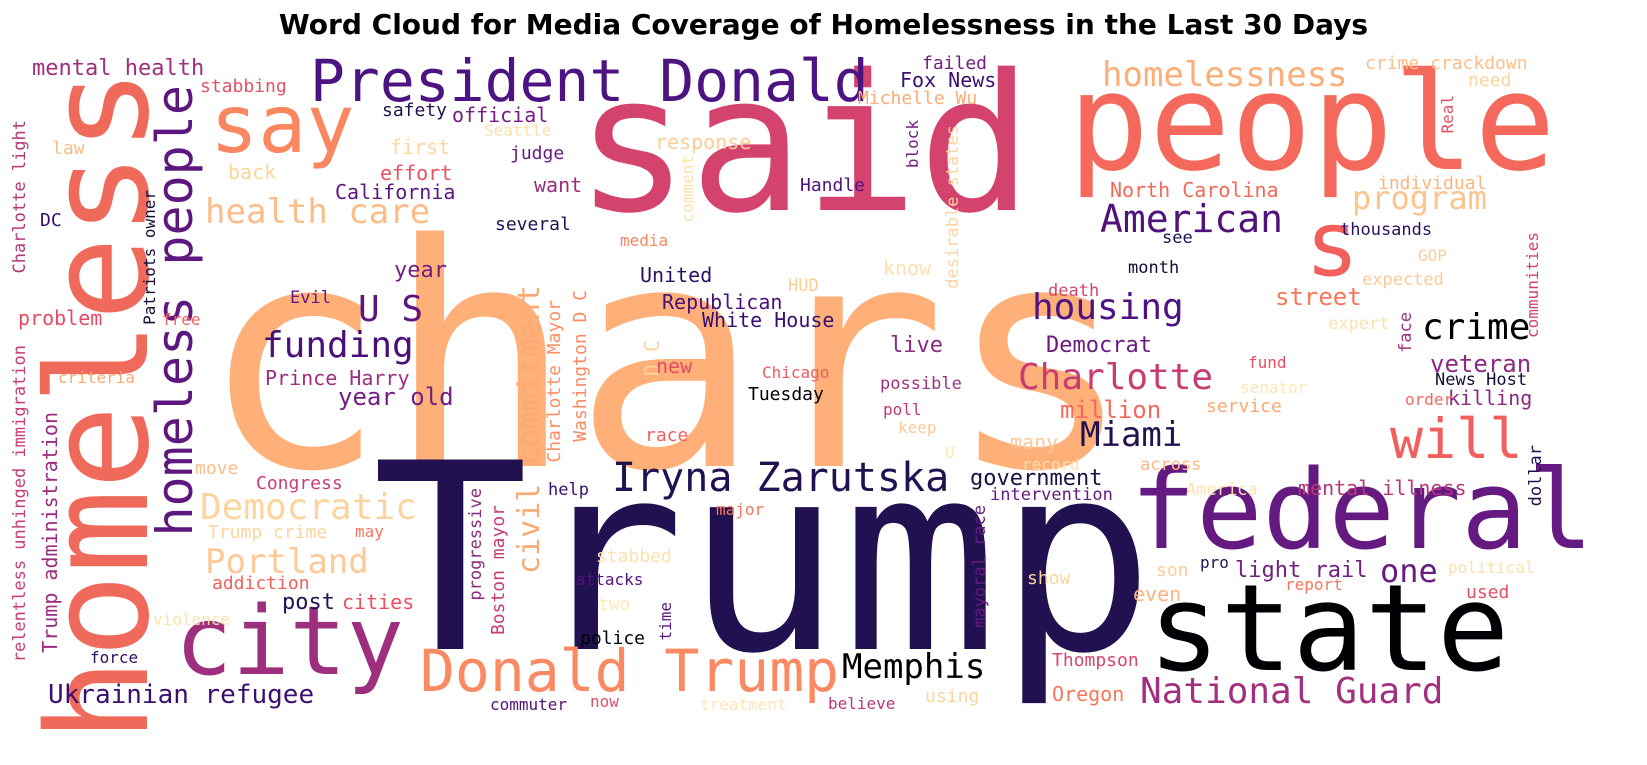 The width and height of the screenshot is (1647, 765). What do you see at coordinates (1095, 660) in the screenshot?
I see `cloud-word: Thompson` at bounding box center [1095, 660].